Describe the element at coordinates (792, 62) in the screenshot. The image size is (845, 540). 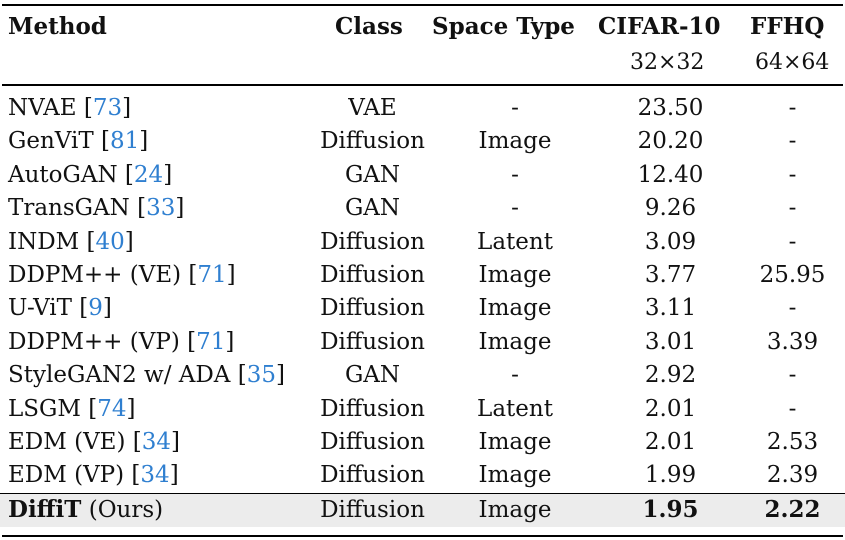
I see `ffhq-resolution: 64×64` at that location.